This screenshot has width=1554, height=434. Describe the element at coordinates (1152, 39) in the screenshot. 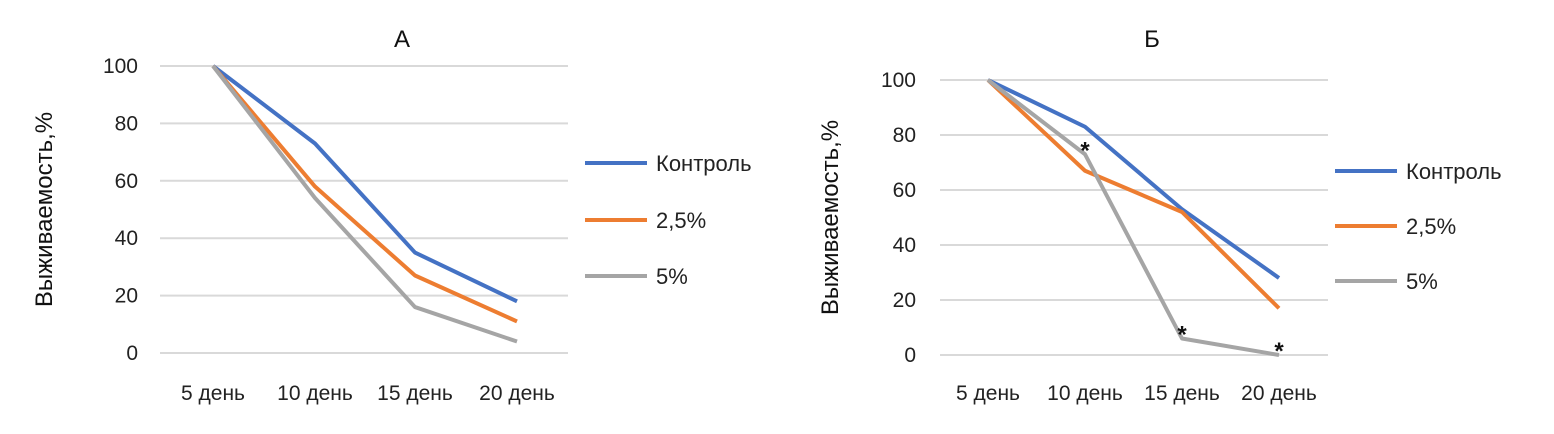

I see `chart-title: Б` at that location.